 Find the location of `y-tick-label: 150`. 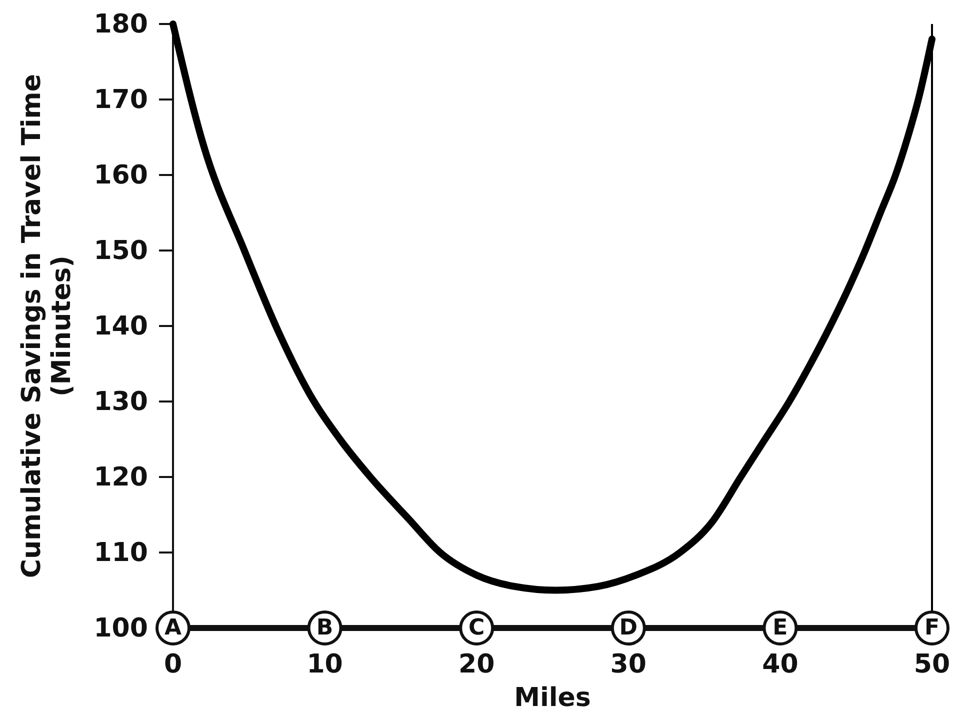

y-tick-label: 150 is located at coordinates (121, 251).